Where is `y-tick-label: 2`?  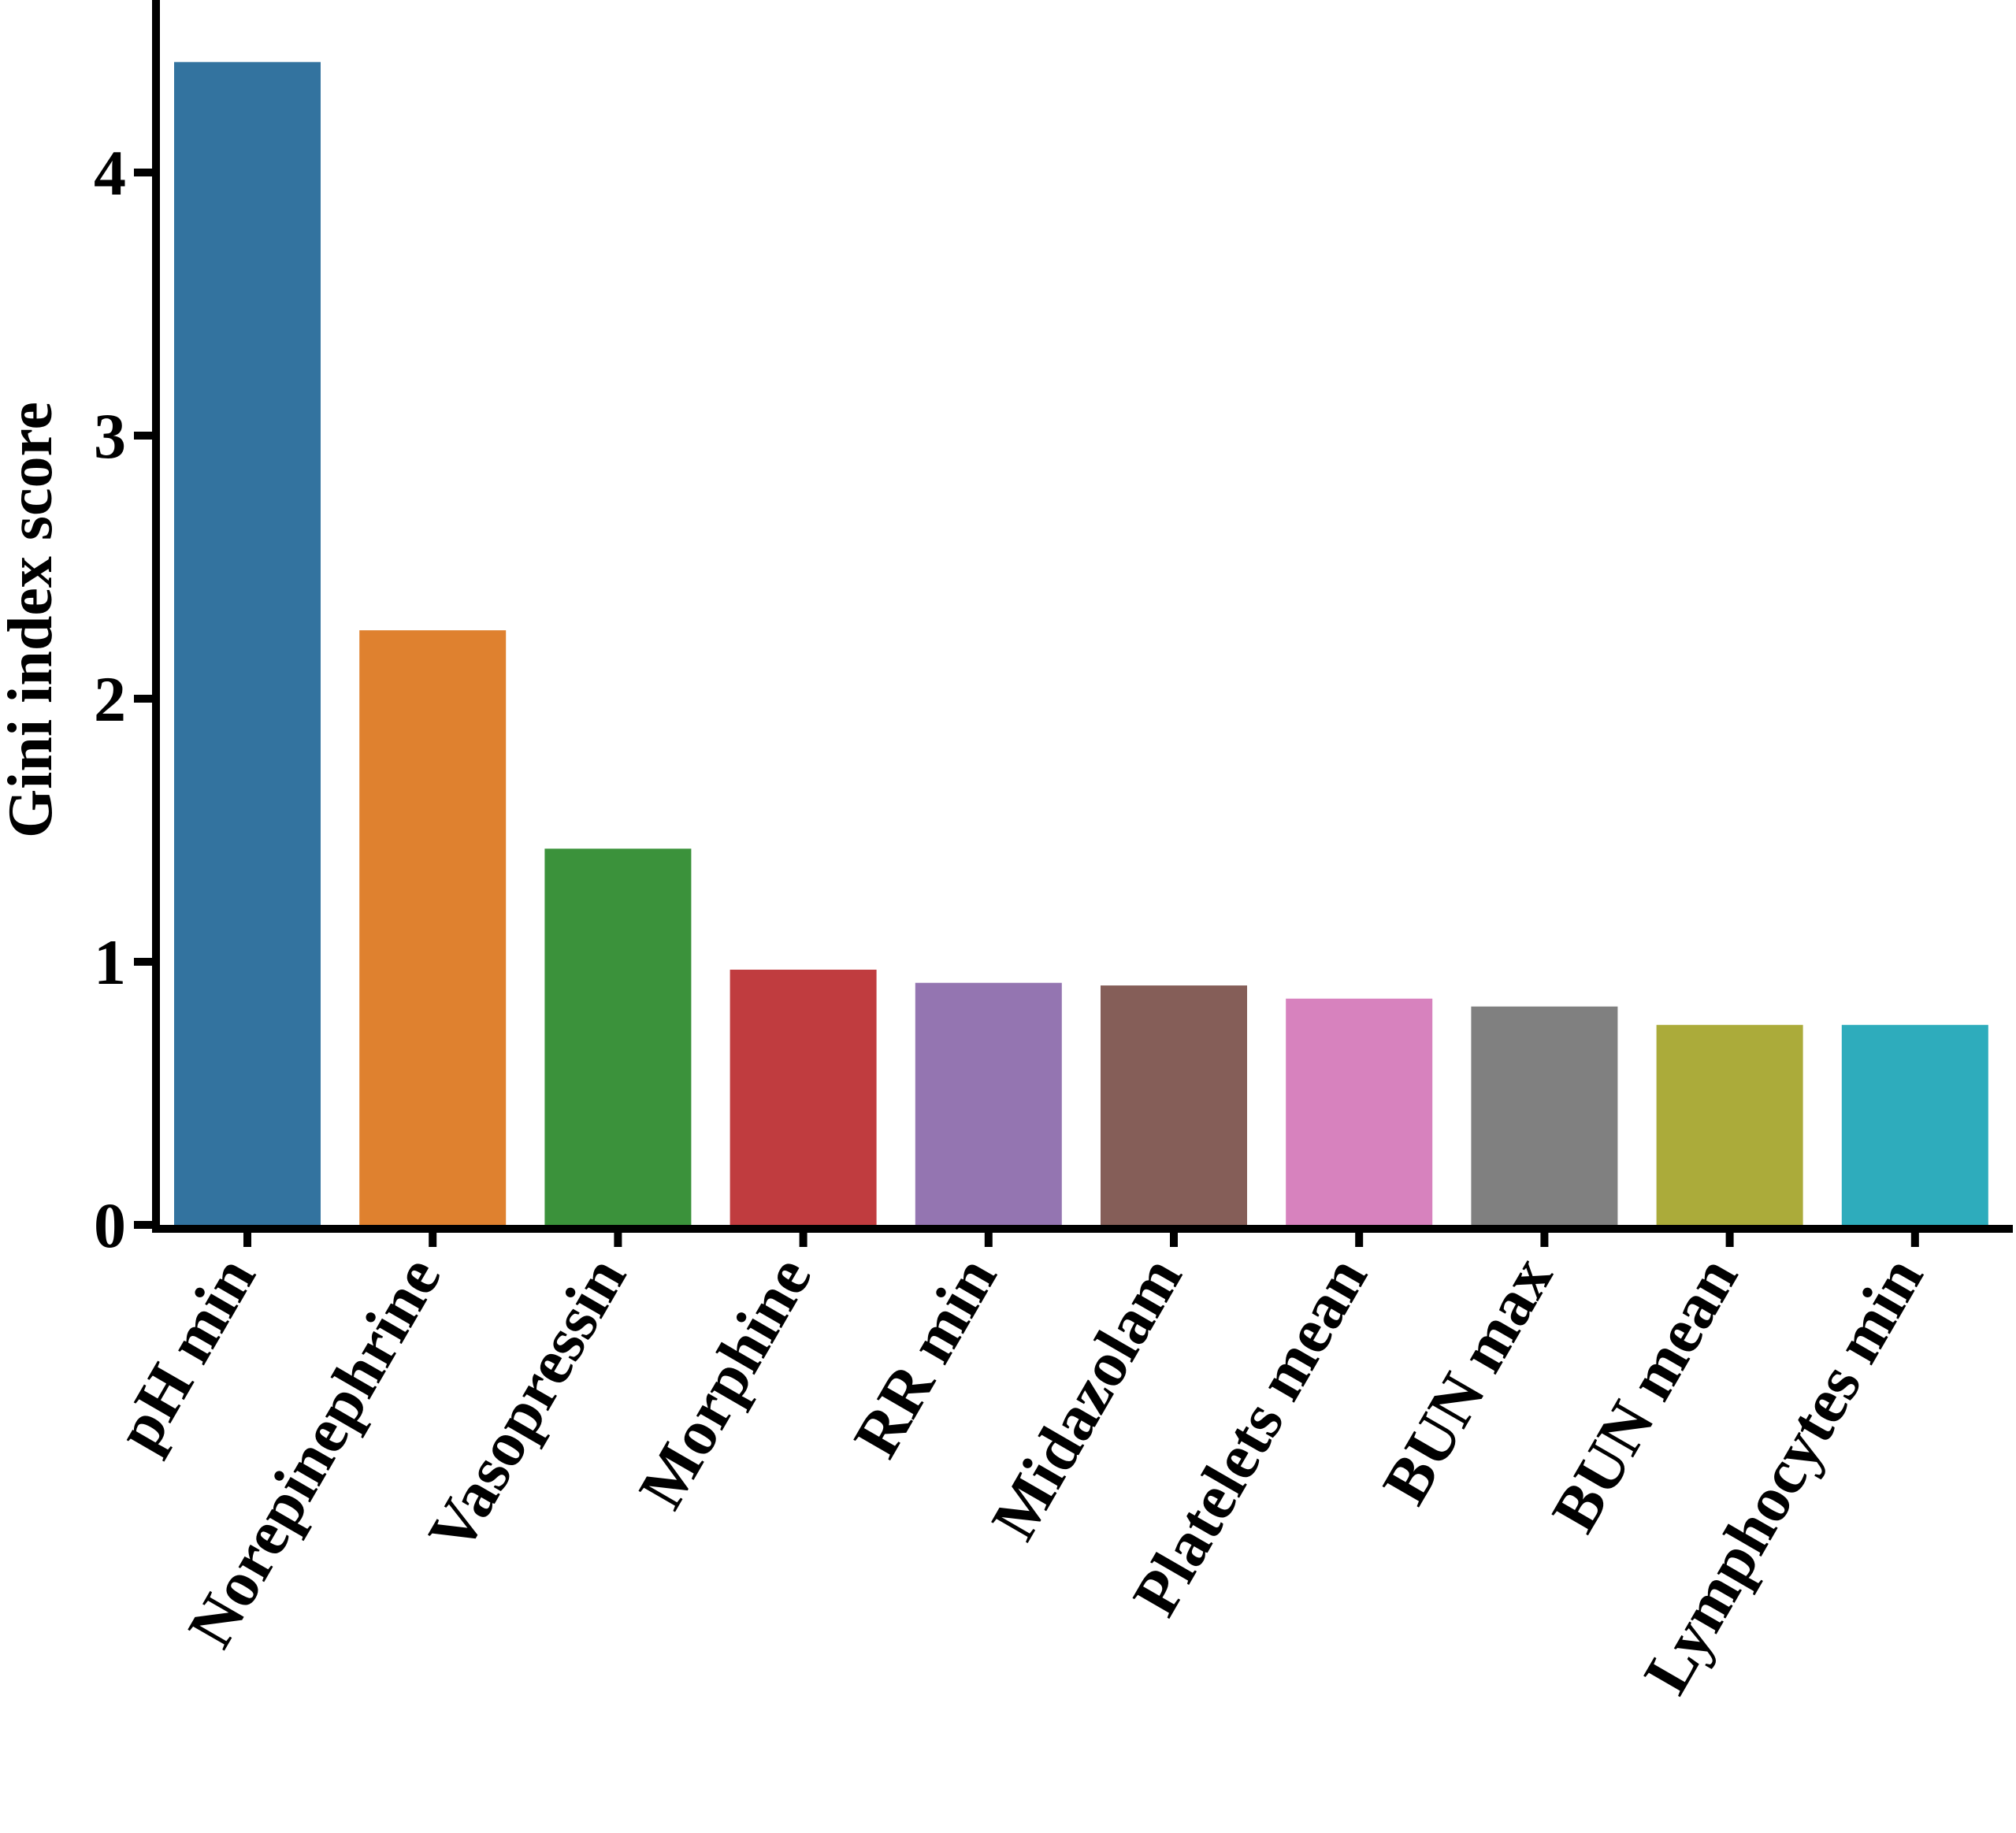 y-tick-label: 2 is located at coordinates (110, 699).